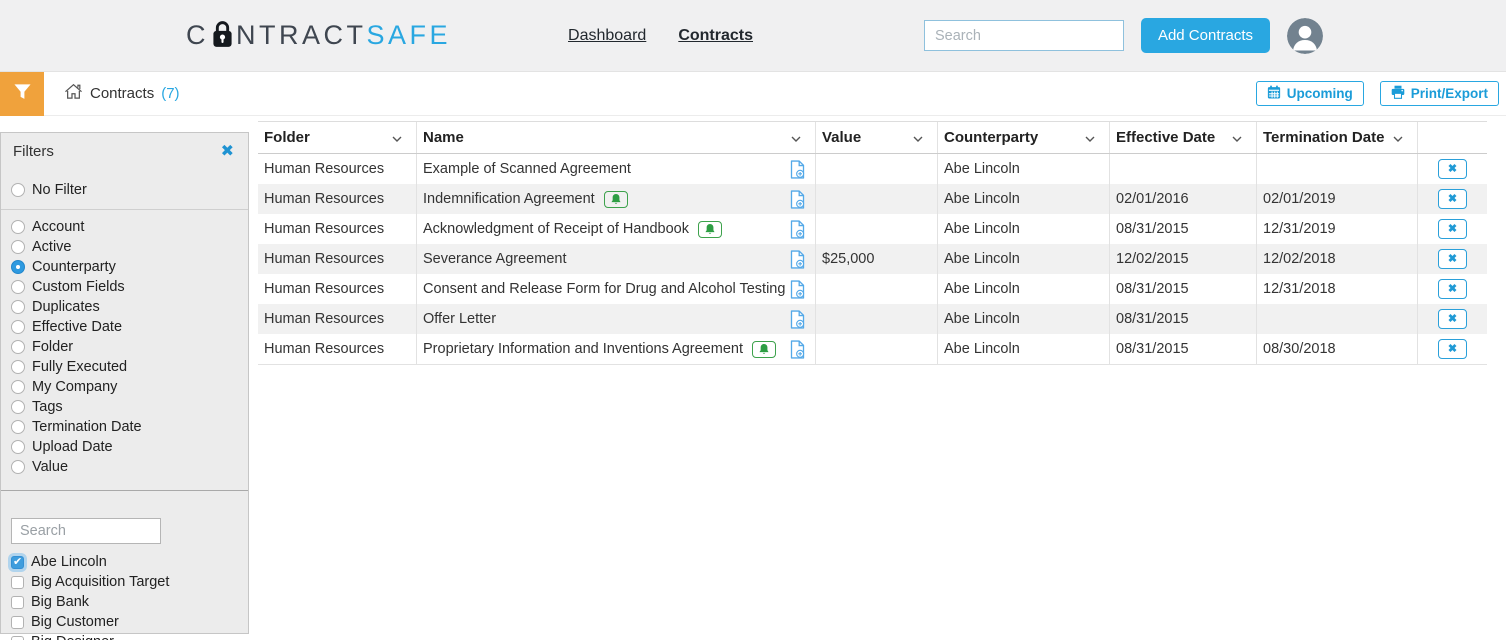 Image resolution: width=1506 pixels, height=640 pixels. Describe the element at coordinates (124, 582) in the screenshot. I see `counterparty-option: Big Acquisition Target` at that location.